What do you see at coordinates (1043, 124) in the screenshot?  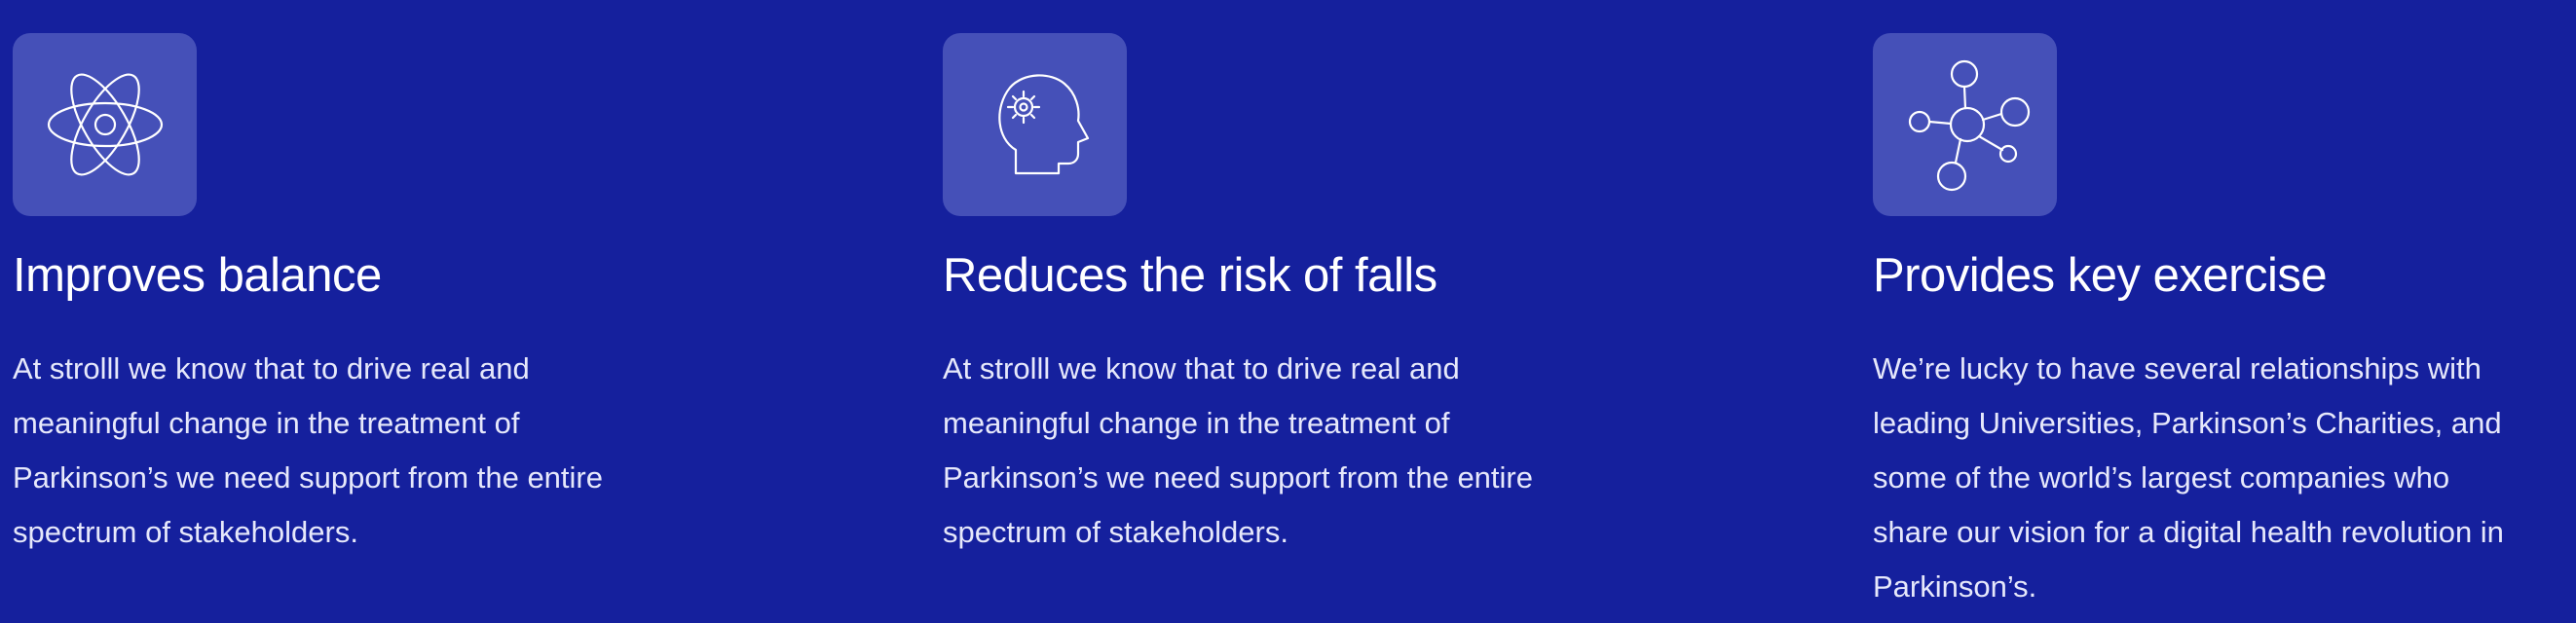 I see `head-gear-icon` at bounding box center [1043, 124].